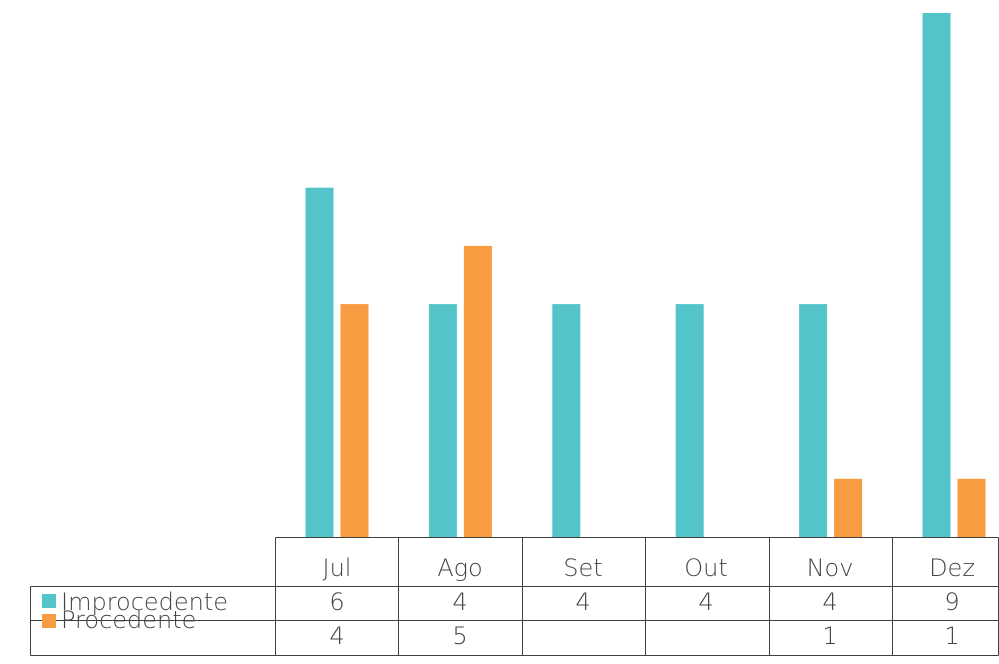 Image resolution: width=999 pixels, height=664 pixels. Describe the element at coordinates (336, 602) in the screenshot. I see `table-cell-improcedente-jul: 6` at that location.